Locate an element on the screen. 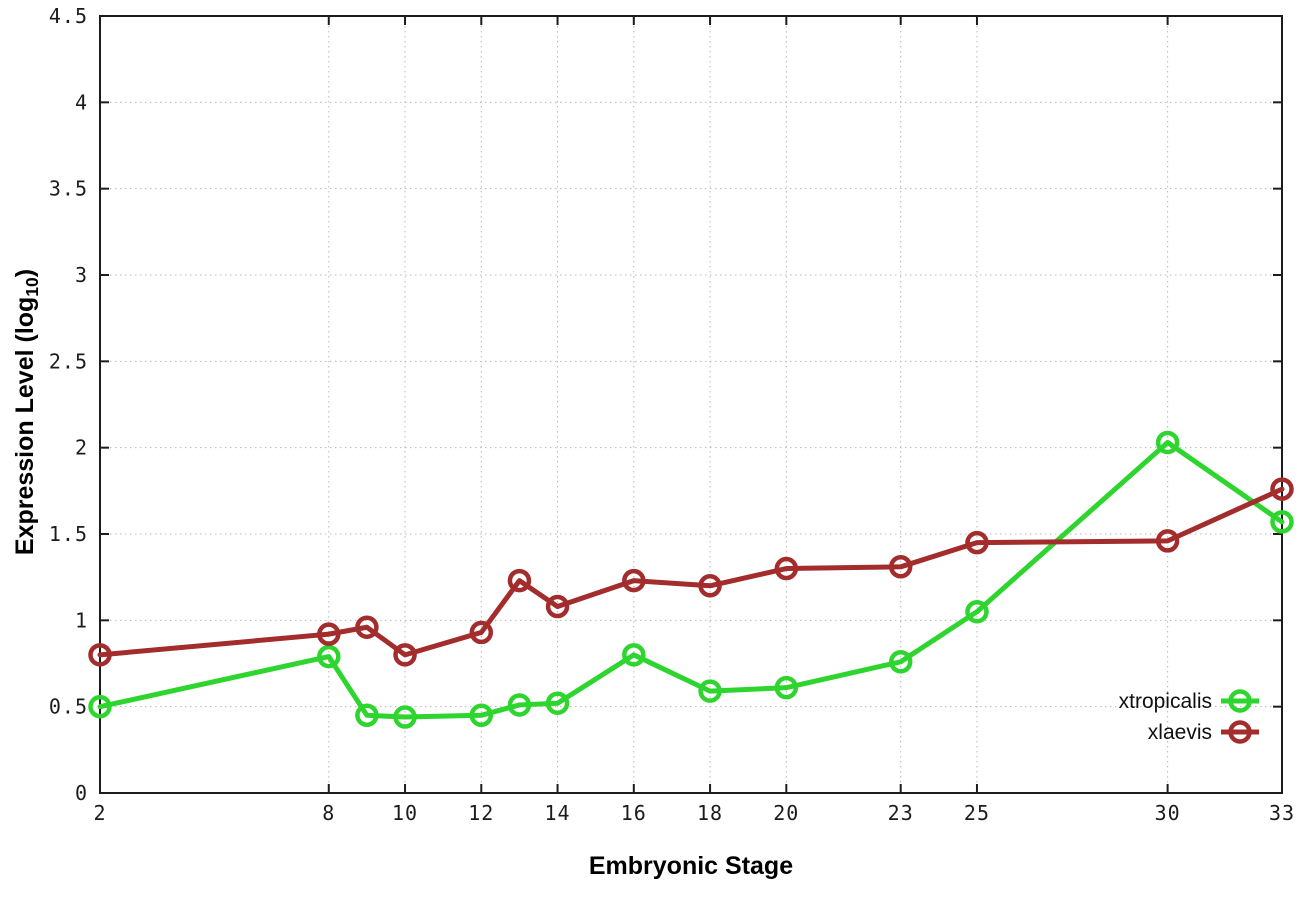 Image resolution: width=1296 pixels, height=907 pixels. y-tick-label: 3 is located at coordinates (81, 275).